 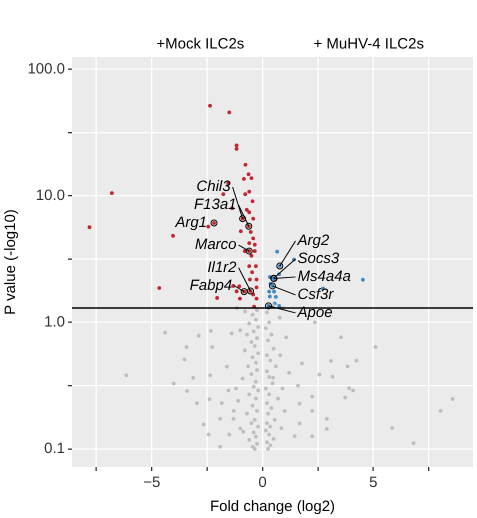 I want to click on annotation: Ms4a4a, so click(x=324, y=277).